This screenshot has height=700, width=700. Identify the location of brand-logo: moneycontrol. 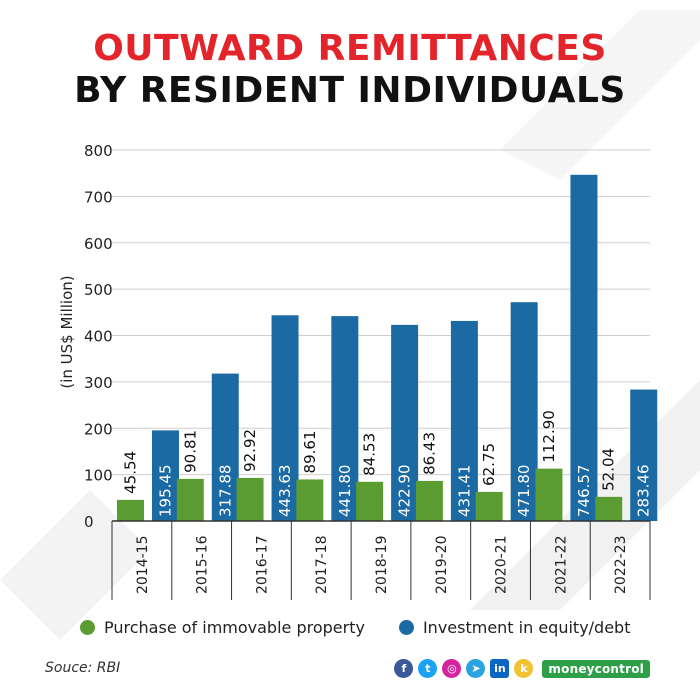
(596, 668).